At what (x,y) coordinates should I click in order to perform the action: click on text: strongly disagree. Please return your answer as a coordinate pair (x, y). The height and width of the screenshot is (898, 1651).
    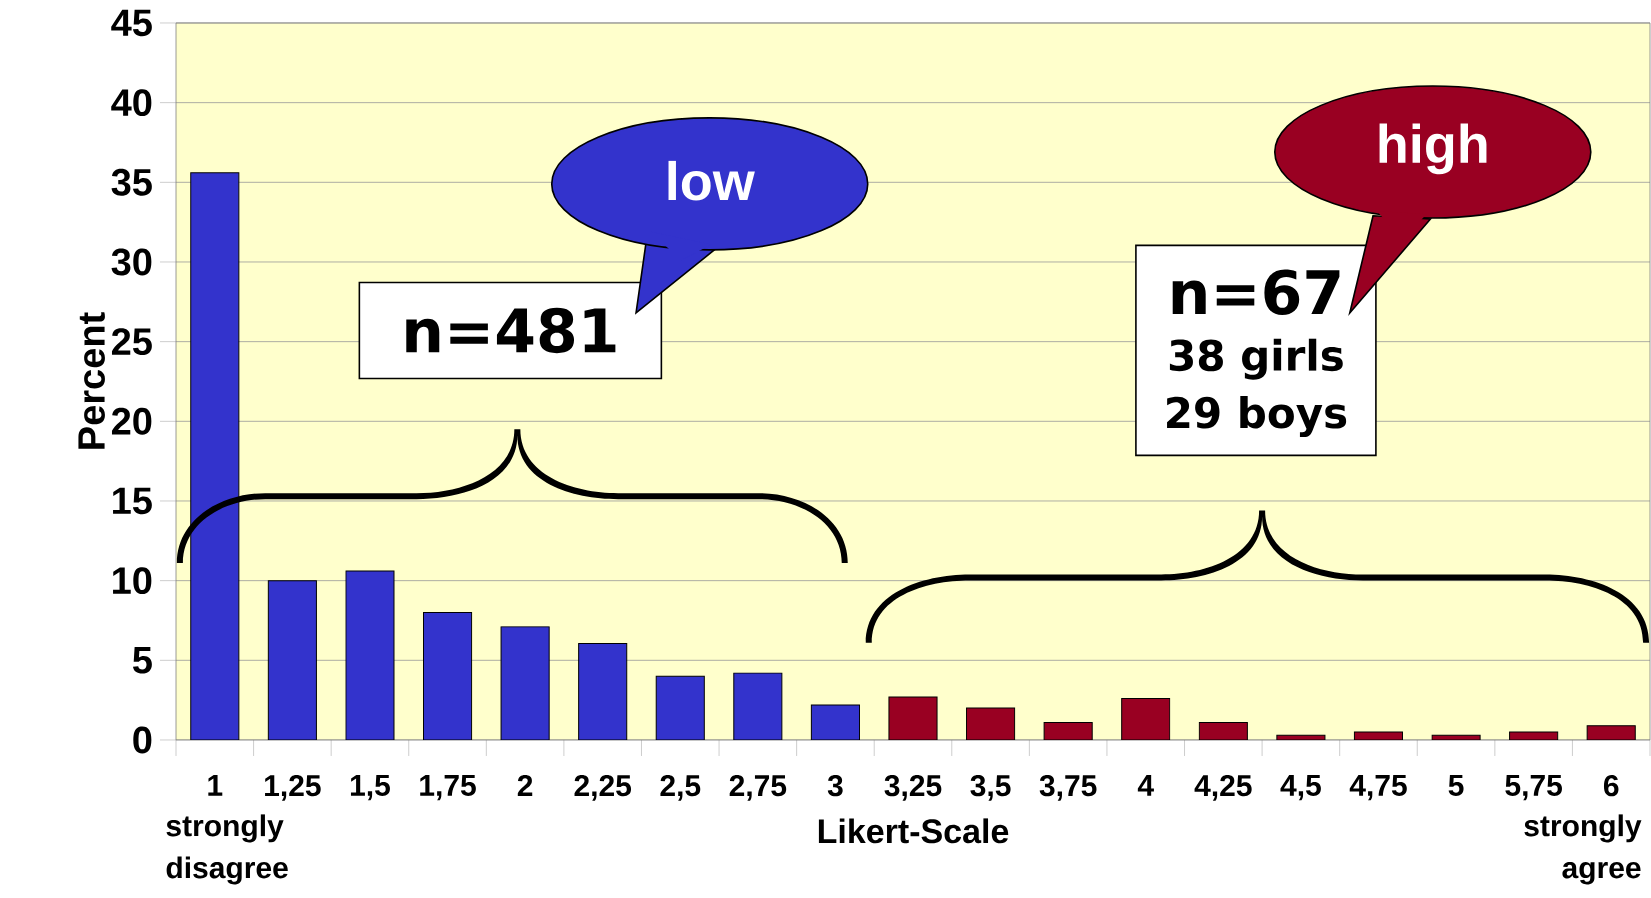
    Looking at the image, I should click on (227, 849).